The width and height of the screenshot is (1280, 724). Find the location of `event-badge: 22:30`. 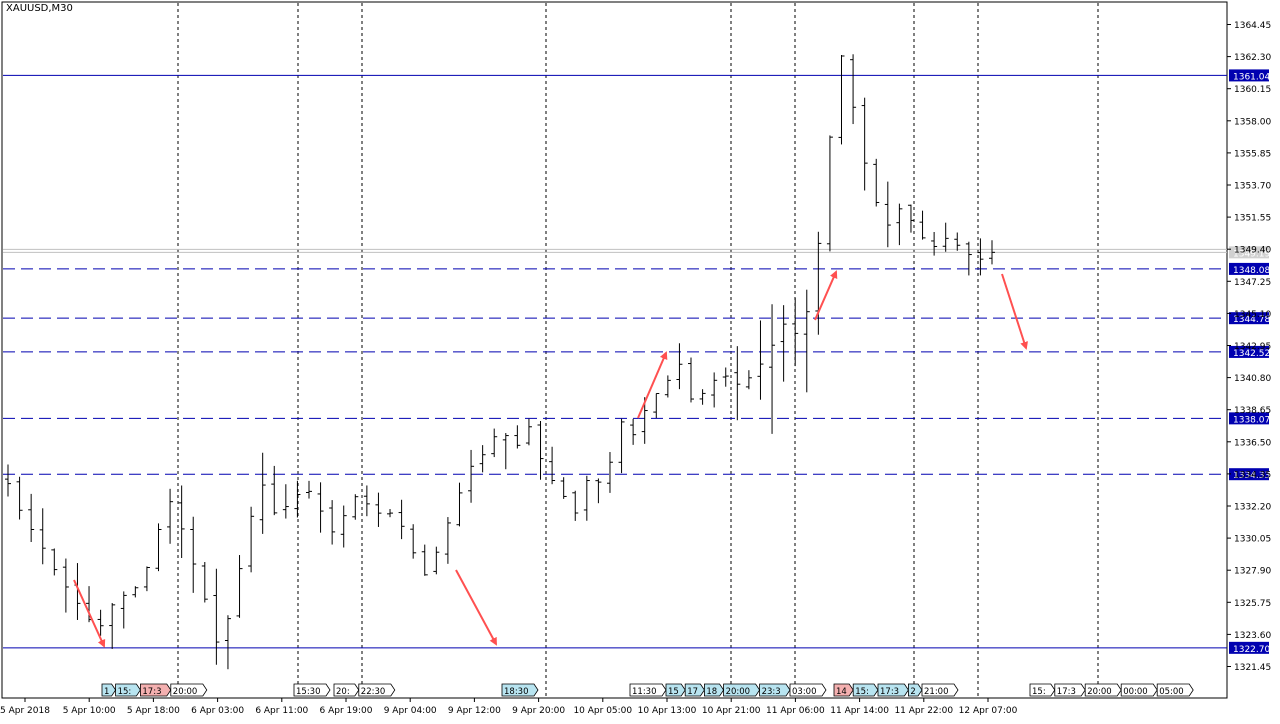

event-badge: 22:30 is located at coordinates (377, 690).